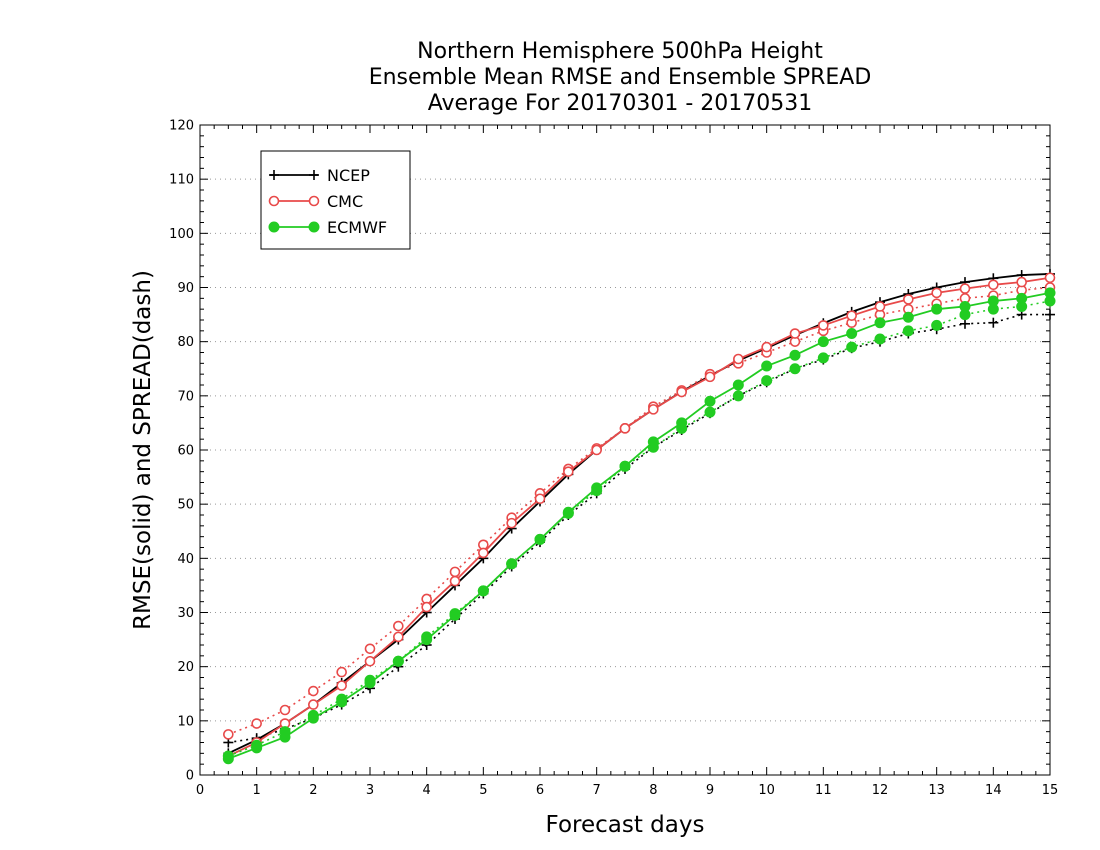 The width and height of the screenshot is (1100, 850). Describe the element at coordinates (766, 790) in the screenshot. I see `x-tick-label: 10` at that location.